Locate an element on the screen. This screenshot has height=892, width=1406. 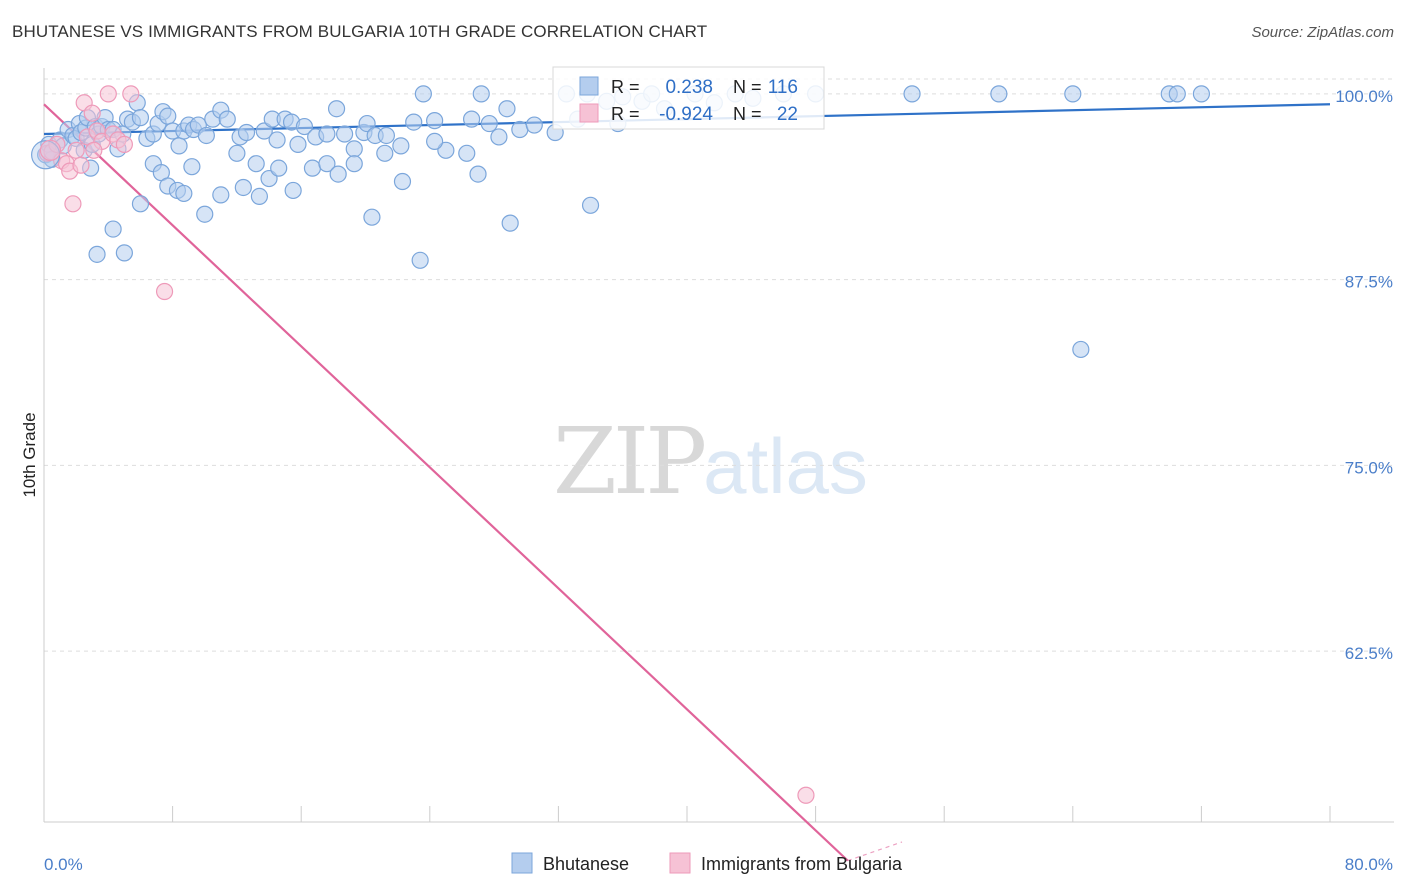
watermark-zip: ZIP is located at coordinates (630, 461).